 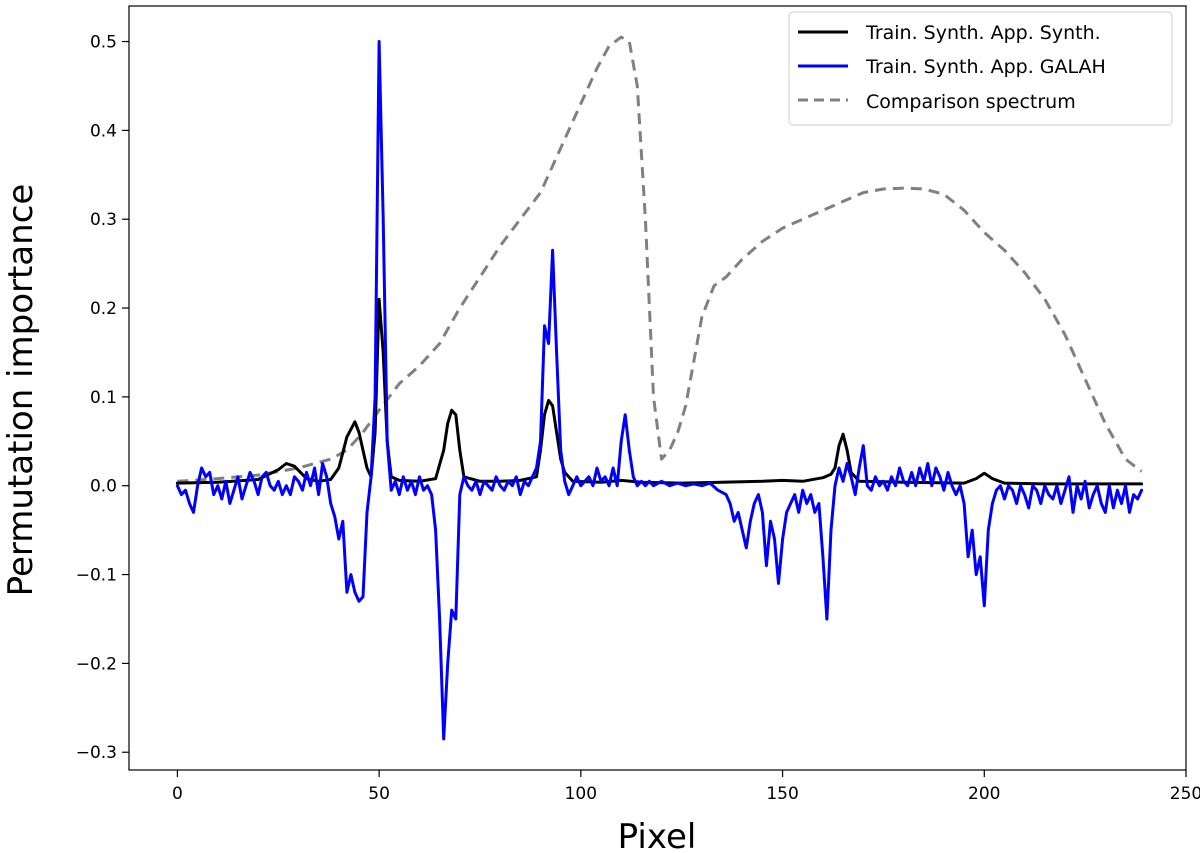 What do you see at coordinates (581, 794) in the screenshot?
I see `x-tick-label: 100` at bounding box center [581, 794].